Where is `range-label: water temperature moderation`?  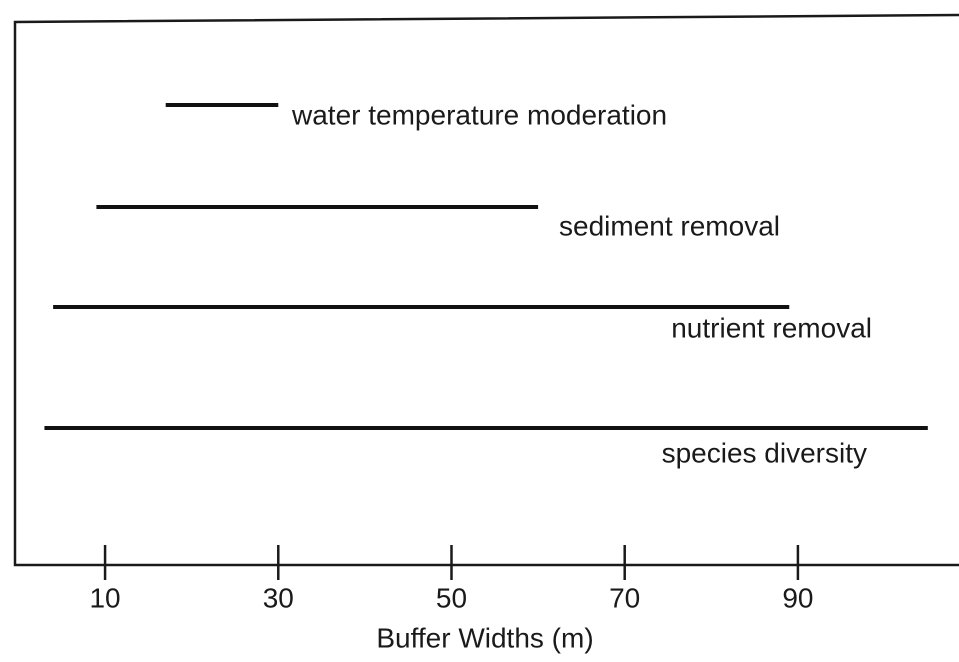 range-label: water temperature moderation is located at coordinates (479, 114).